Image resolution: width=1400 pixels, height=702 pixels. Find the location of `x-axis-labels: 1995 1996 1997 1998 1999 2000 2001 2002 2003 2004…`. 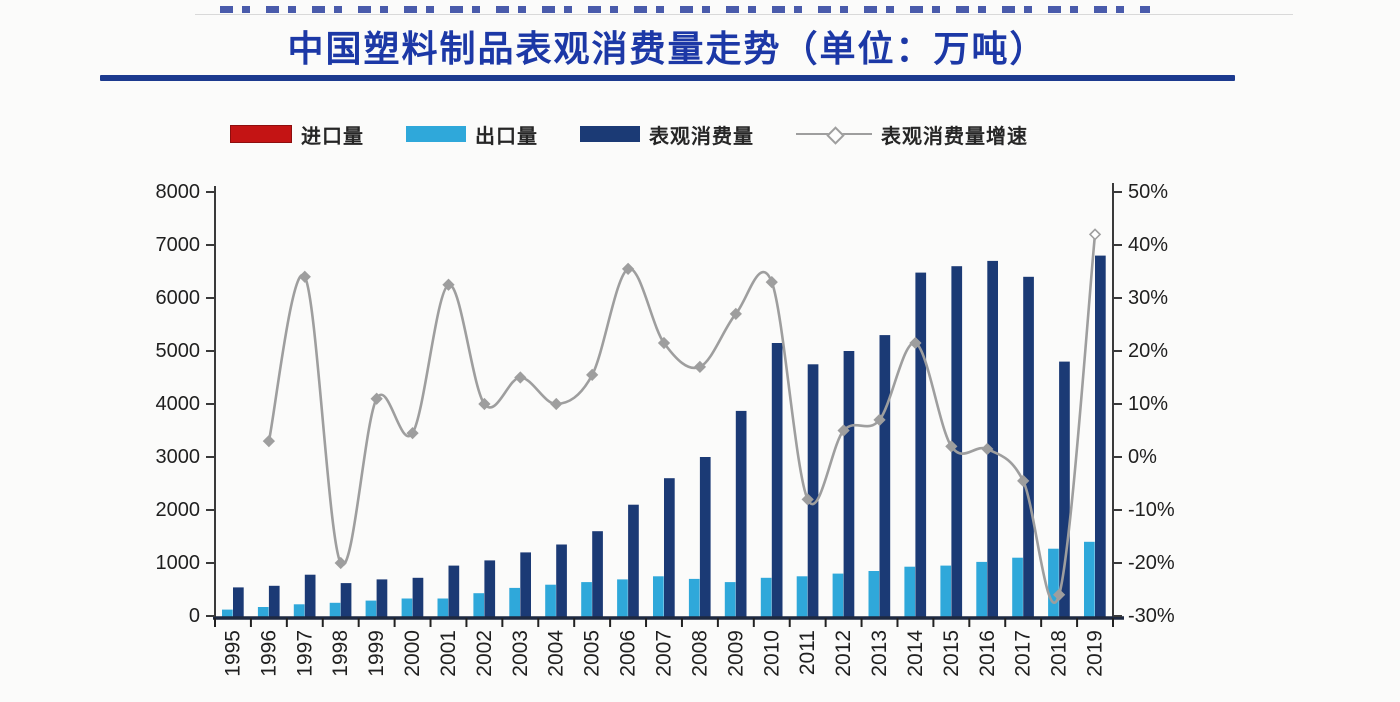

x-axis-labels: 1995 1996 1997 1998 1999 2000 2001 2002 2003 2004… is located at coordinates (663, 653).